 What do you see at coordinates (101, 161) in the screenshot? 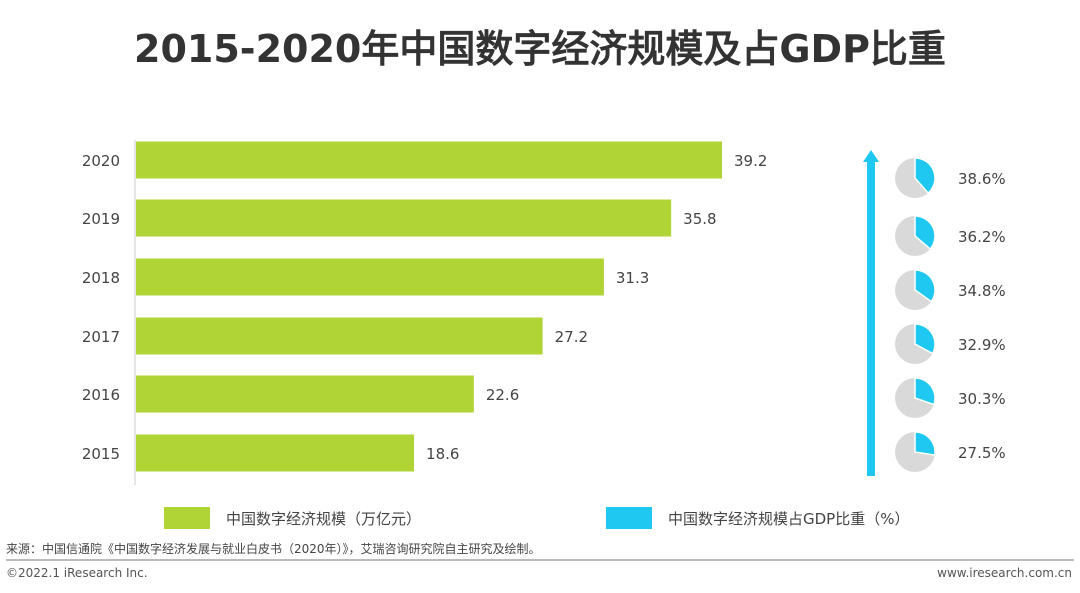
I see `y-tick-label: 2020` at bounding box center [101, 161].